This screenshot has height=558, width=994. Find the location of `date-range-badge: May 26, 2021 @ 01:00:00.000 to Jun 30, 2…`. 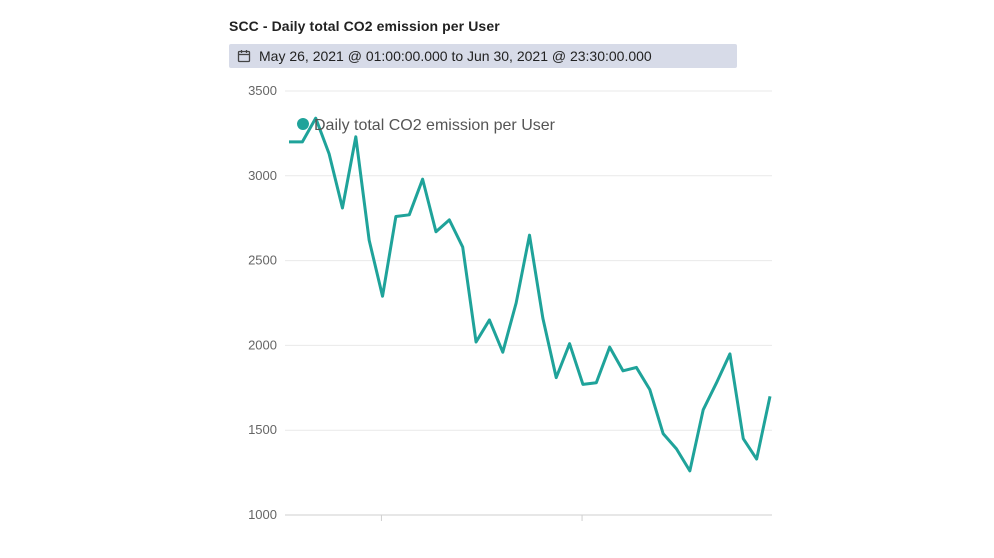

date-range-badge: May 26, 2021 @ 01:00:00.000 to Jun 30, 2… is located at coordinates (483, 56).